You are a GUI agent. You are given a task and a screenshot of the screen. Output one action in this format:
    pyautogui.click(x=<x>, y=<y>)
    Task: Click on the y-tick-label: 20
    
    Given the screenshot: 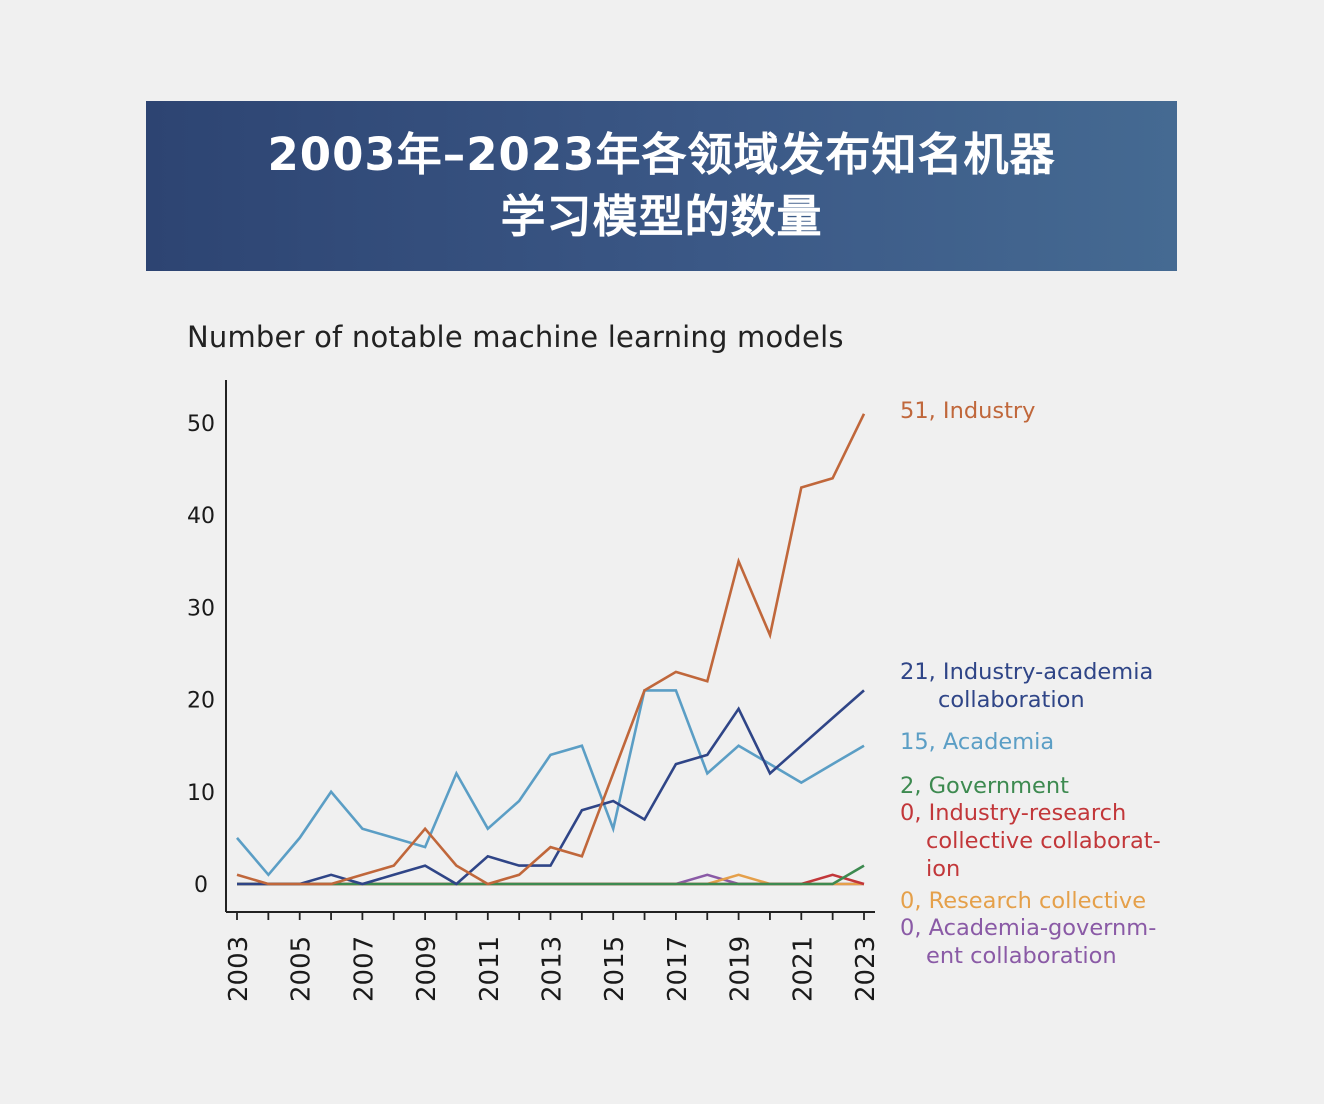 What is the action you would take?
    pyautogui.click(x=201, y=701)
    